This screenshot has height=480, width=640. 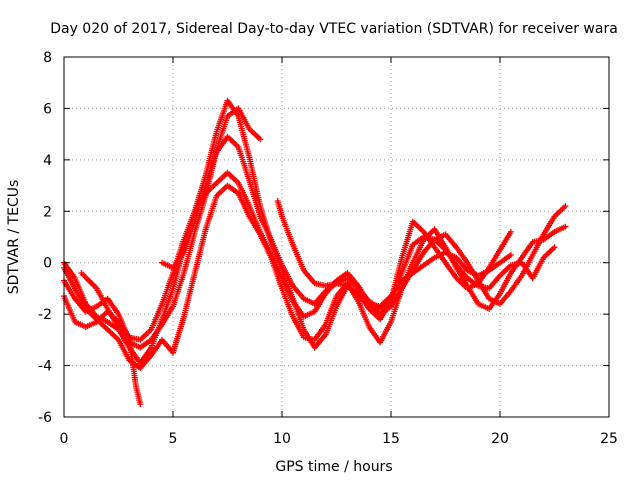 What do you see at coordinates (45, 418) in the screenshot?
I see `y-tick-label: -6` at bounding box center [45, 418].